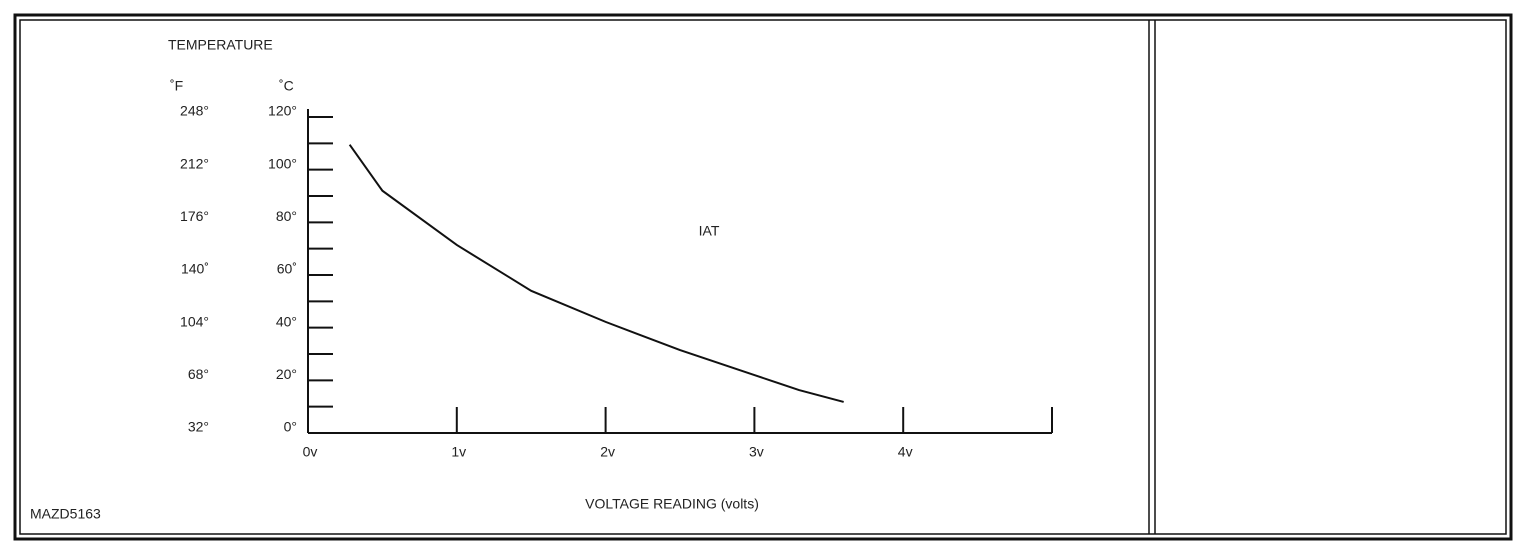 The height and width of the screenshot is (555, 1526). What do you see at coordinates (905, 452) in the screenshot?
I see `x-tick-label: 4v` at bounding box center [905, 452].